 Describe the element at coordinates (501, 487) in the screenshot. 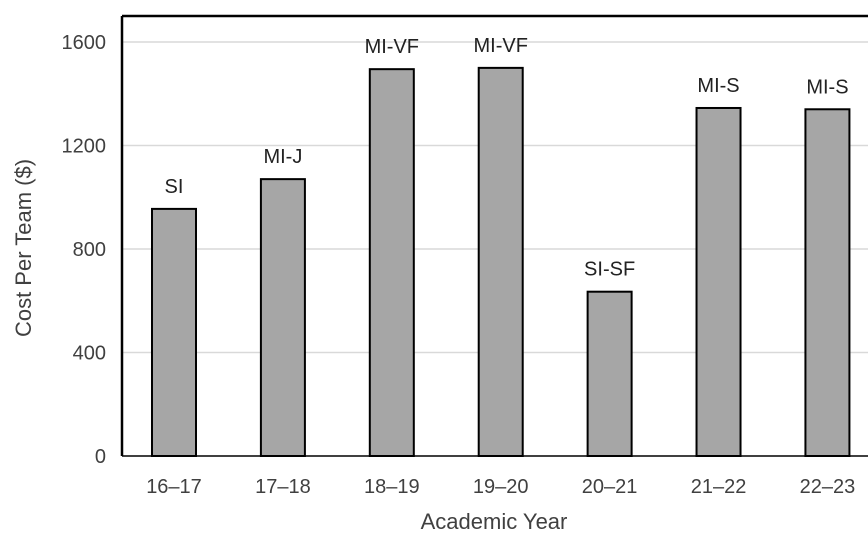

I see `x-tick-label: 19–20` at that location.